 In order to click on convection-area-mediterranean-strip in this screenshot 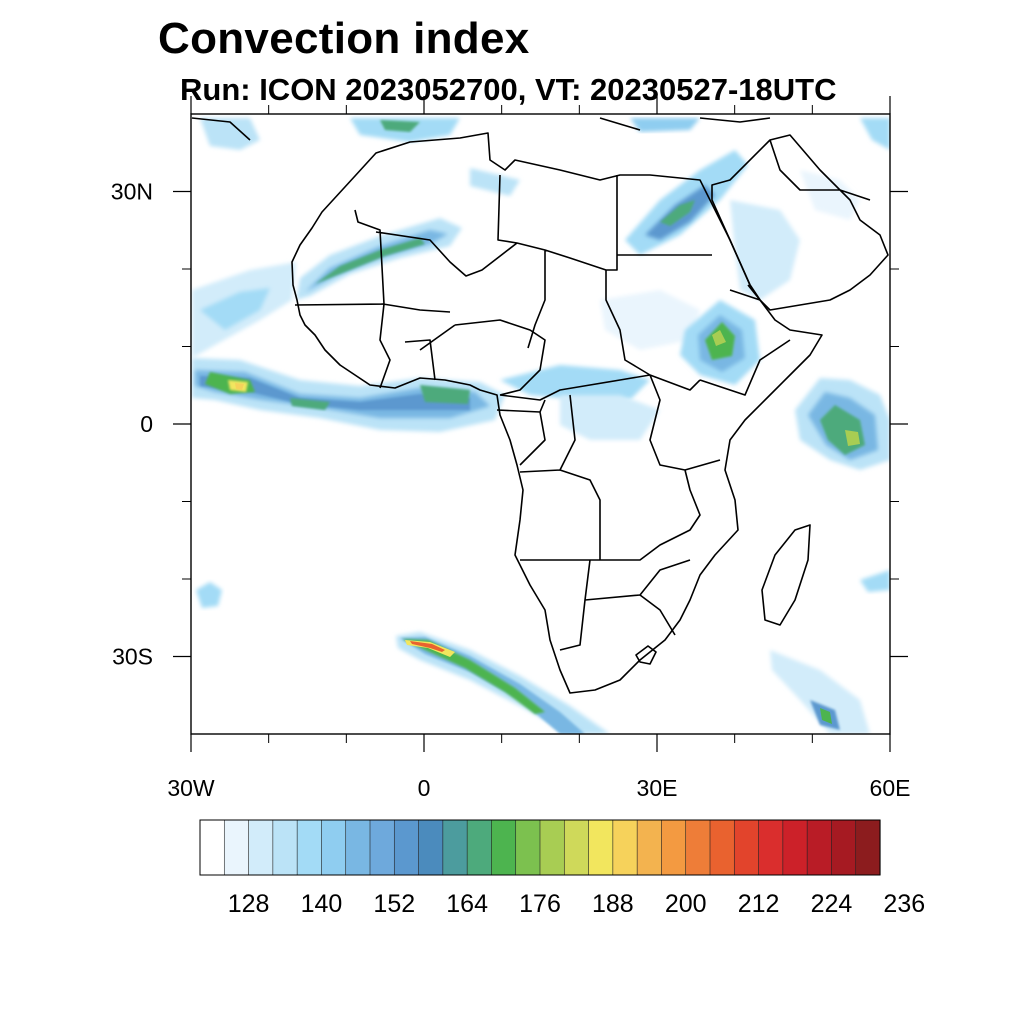, I will do `click(545, 134)`.